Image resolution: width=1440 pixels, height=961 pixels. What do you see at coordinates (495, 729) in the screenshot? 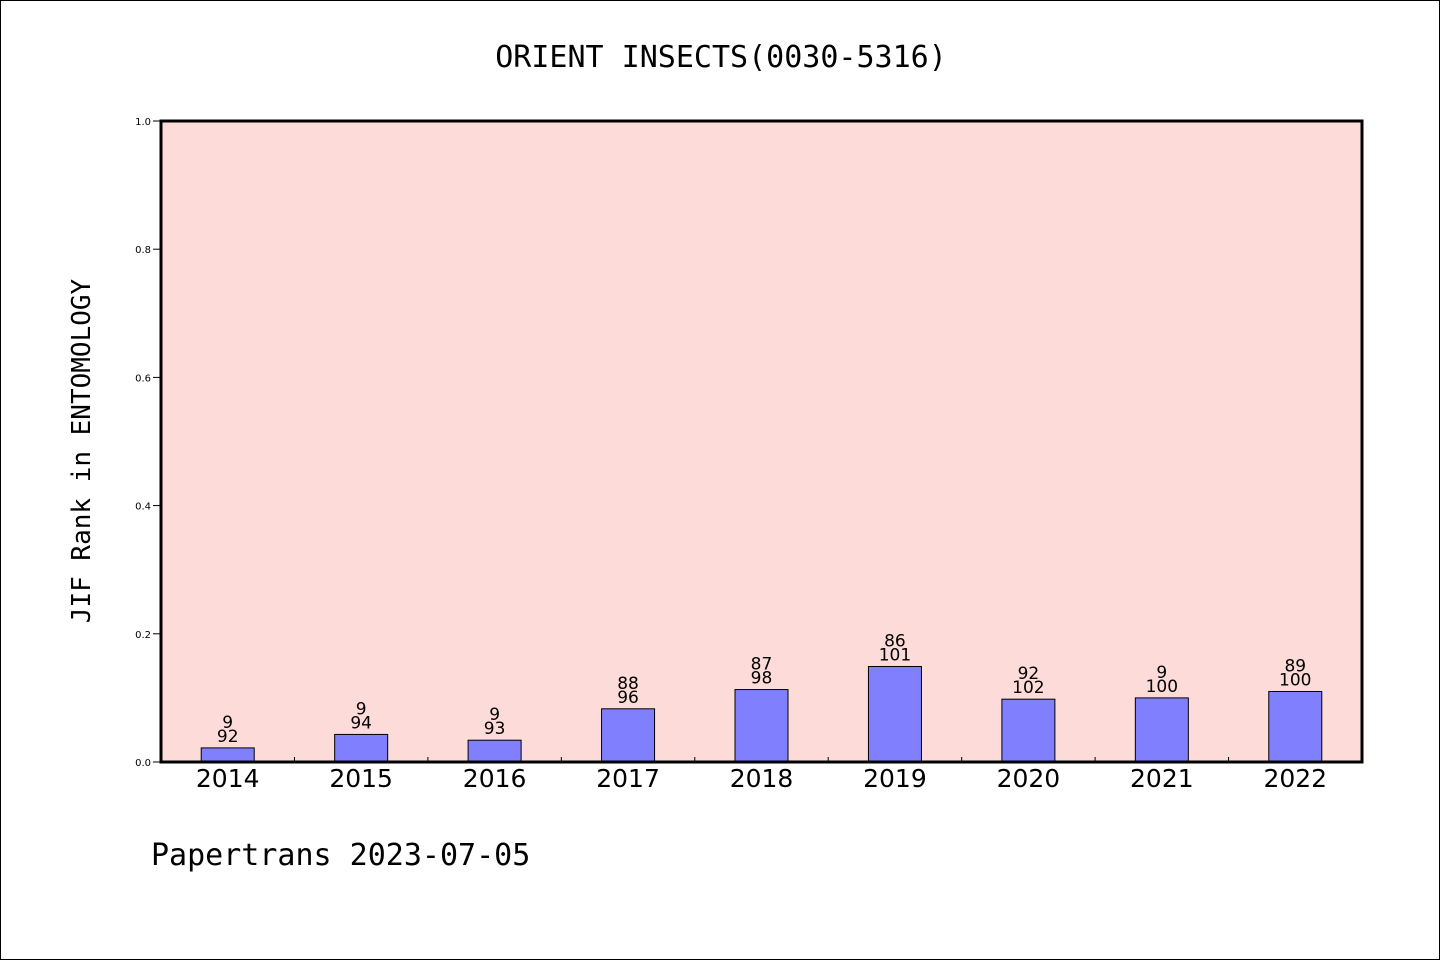
I see `bar-total-label: 93` at bounding box center [495, 729].